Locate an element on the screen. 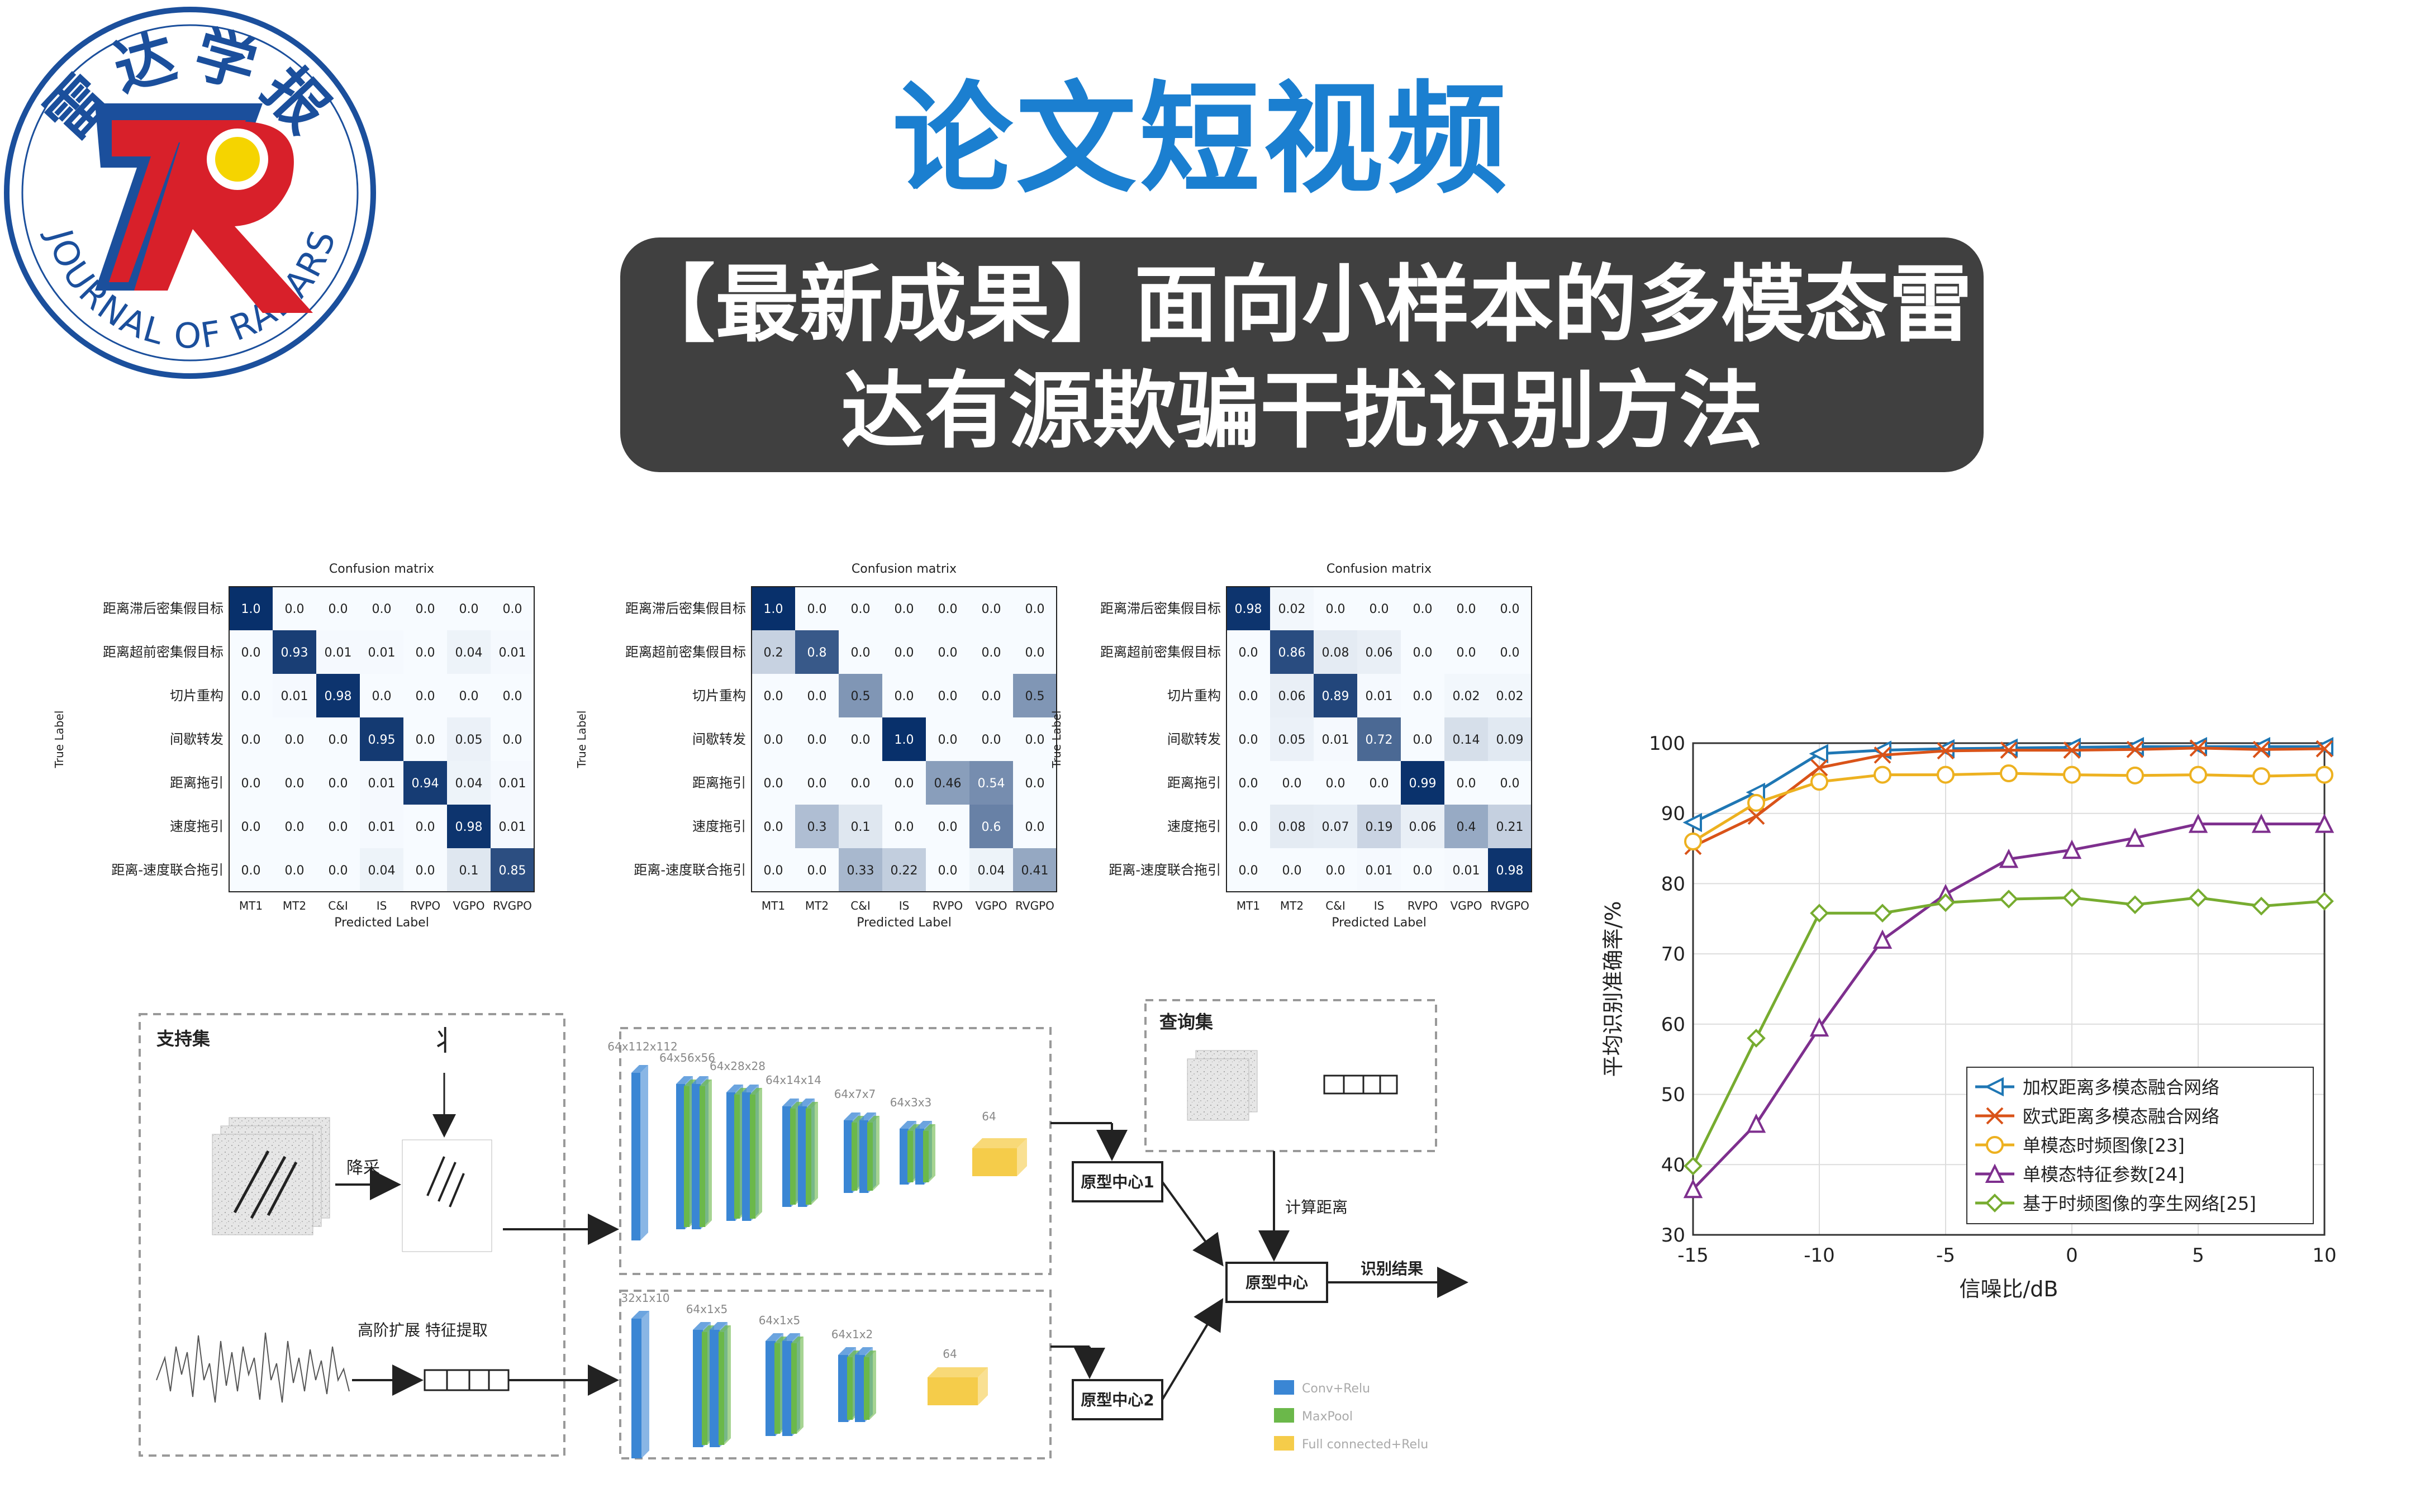  cm-cell-value: 1.0 is located at coordinates (773, 609).